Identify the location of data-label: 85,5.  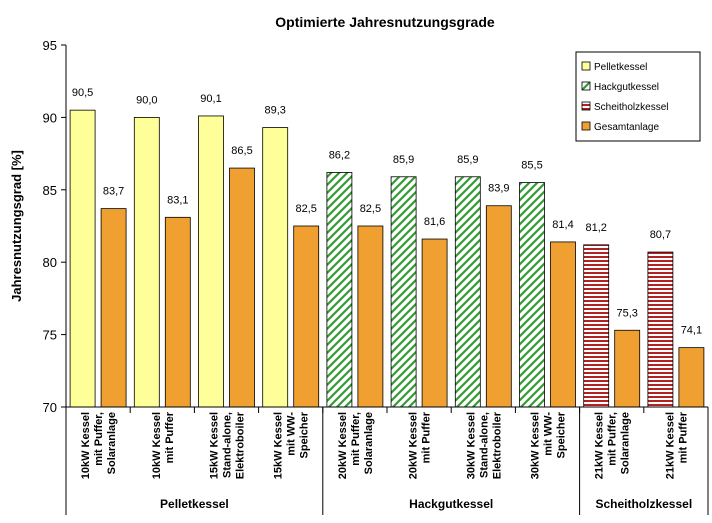
(531, 166).